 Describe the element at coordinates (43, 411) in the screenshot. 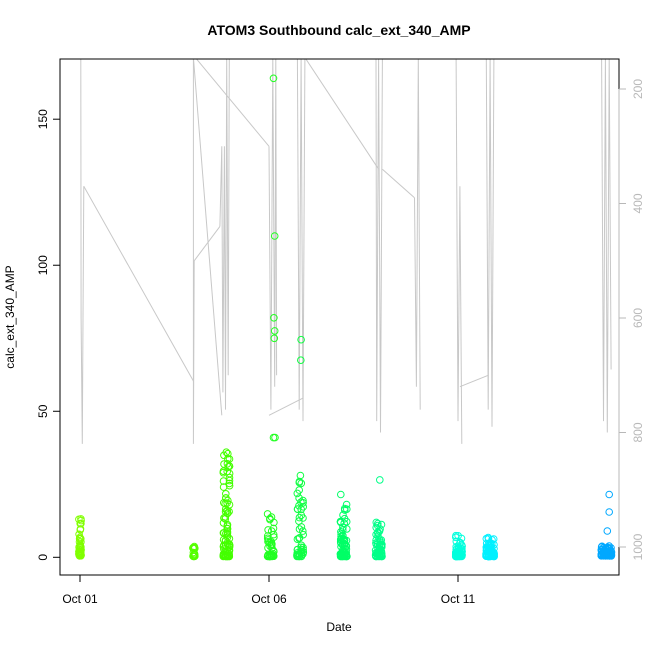

I see `y-tick-label: 50` at that location.